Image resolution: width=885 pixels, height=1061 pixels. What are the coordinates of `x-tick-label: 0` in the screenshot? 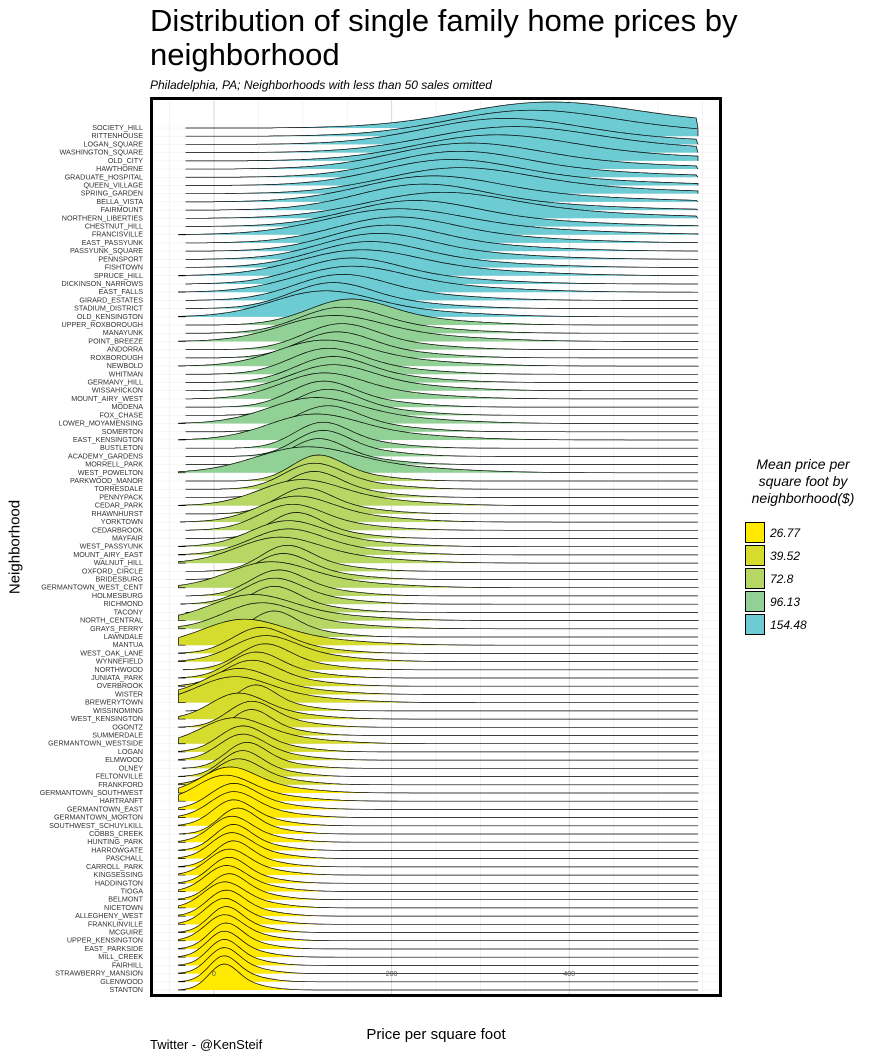 It's located at (214, 974).